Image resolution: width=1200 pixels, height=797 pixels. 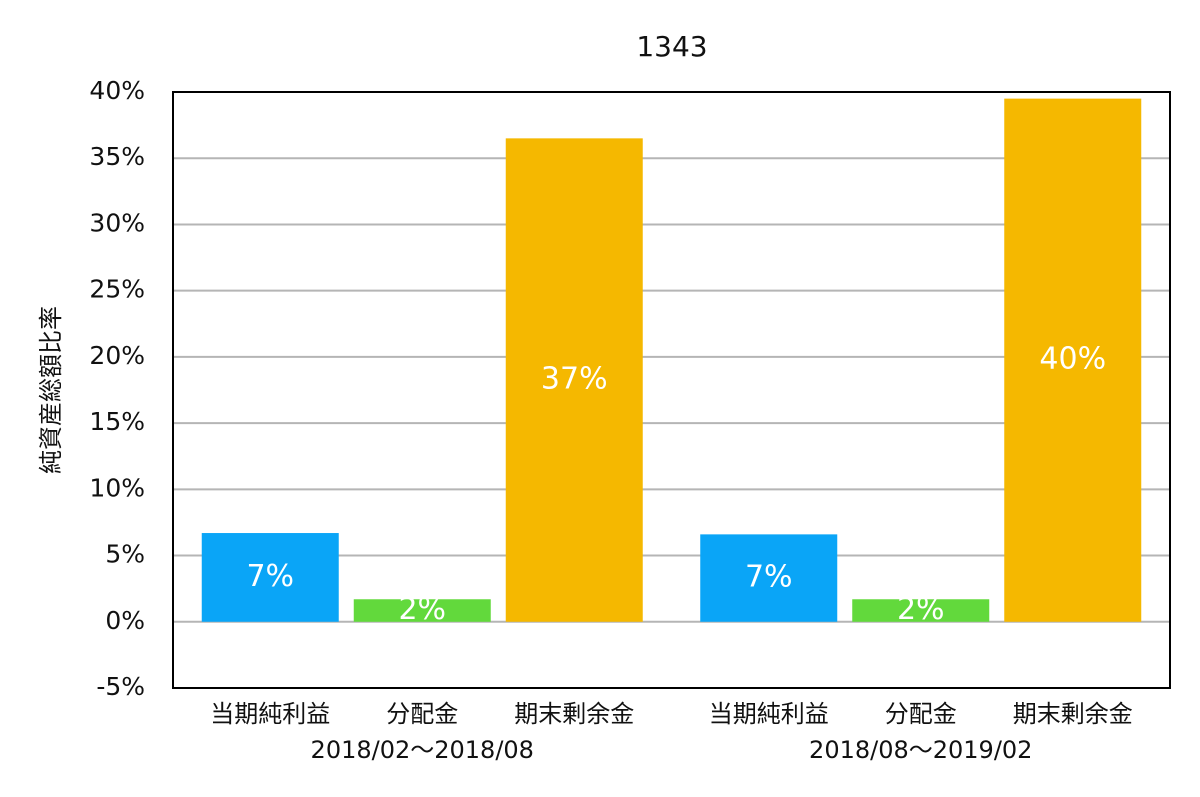 I want to click on y-tick-label: 40%, so click(x=117, y=90).